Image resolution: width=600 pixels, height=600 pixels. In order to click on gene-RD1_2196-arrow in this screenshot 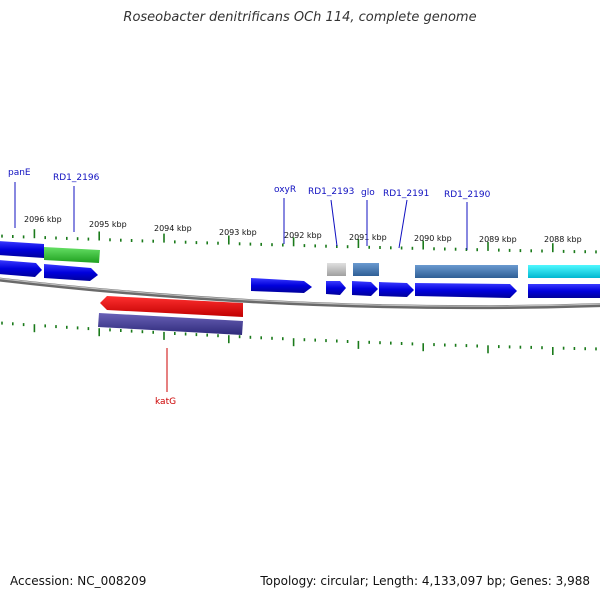, I will do `click(71, 272)`.